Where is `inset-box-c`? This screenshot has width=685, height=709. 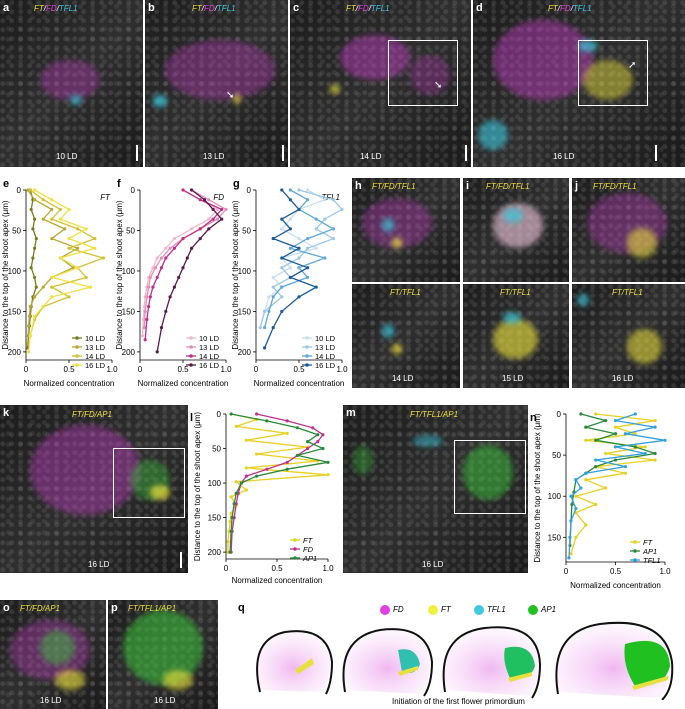
inset-box-c is located at coordinates (423, 73).